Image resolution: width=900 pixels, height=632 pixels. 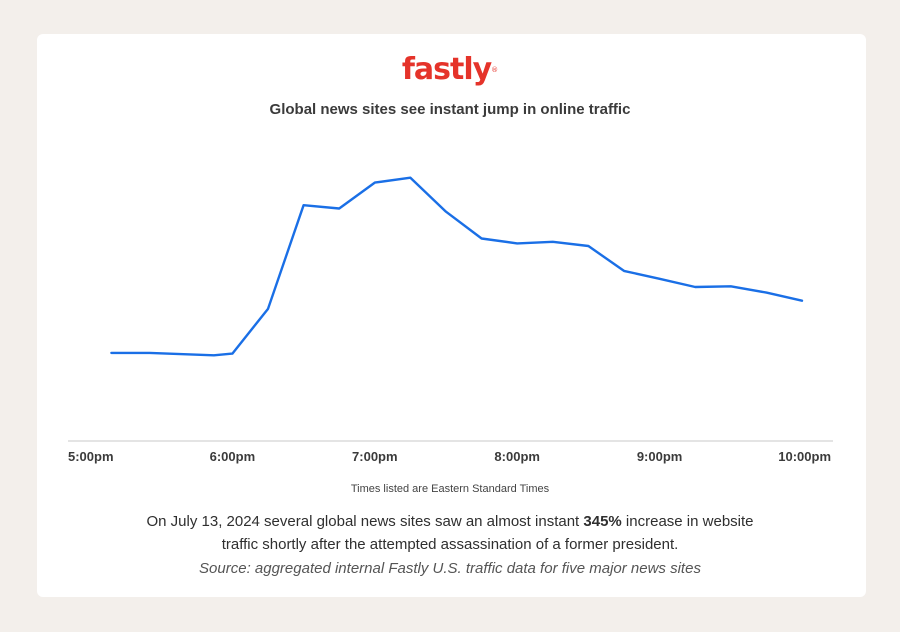 I want to click on increase-highlight: 345%, so click(x=602, y=521).